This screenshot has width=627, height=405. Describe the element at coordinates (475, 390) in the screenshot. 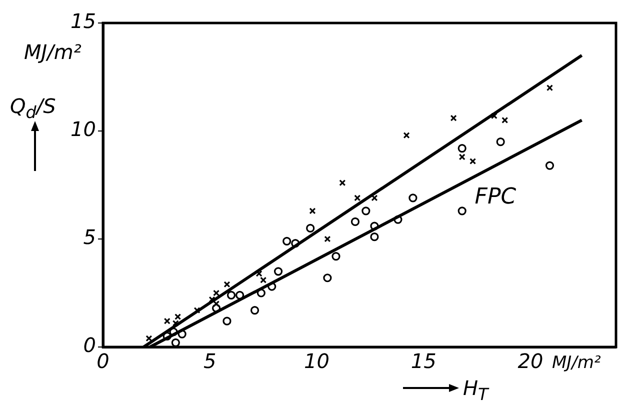

I see `x-axis-title: H$_{T}$` at that location.